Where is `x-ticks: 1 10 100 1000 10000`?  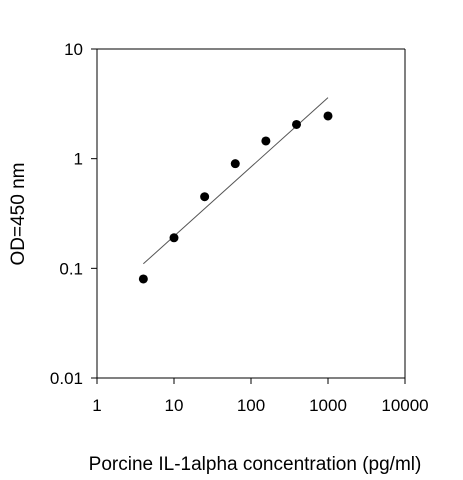 x-ticks: 1 10 100 1000 10000 is located at coordinates (260, 396).